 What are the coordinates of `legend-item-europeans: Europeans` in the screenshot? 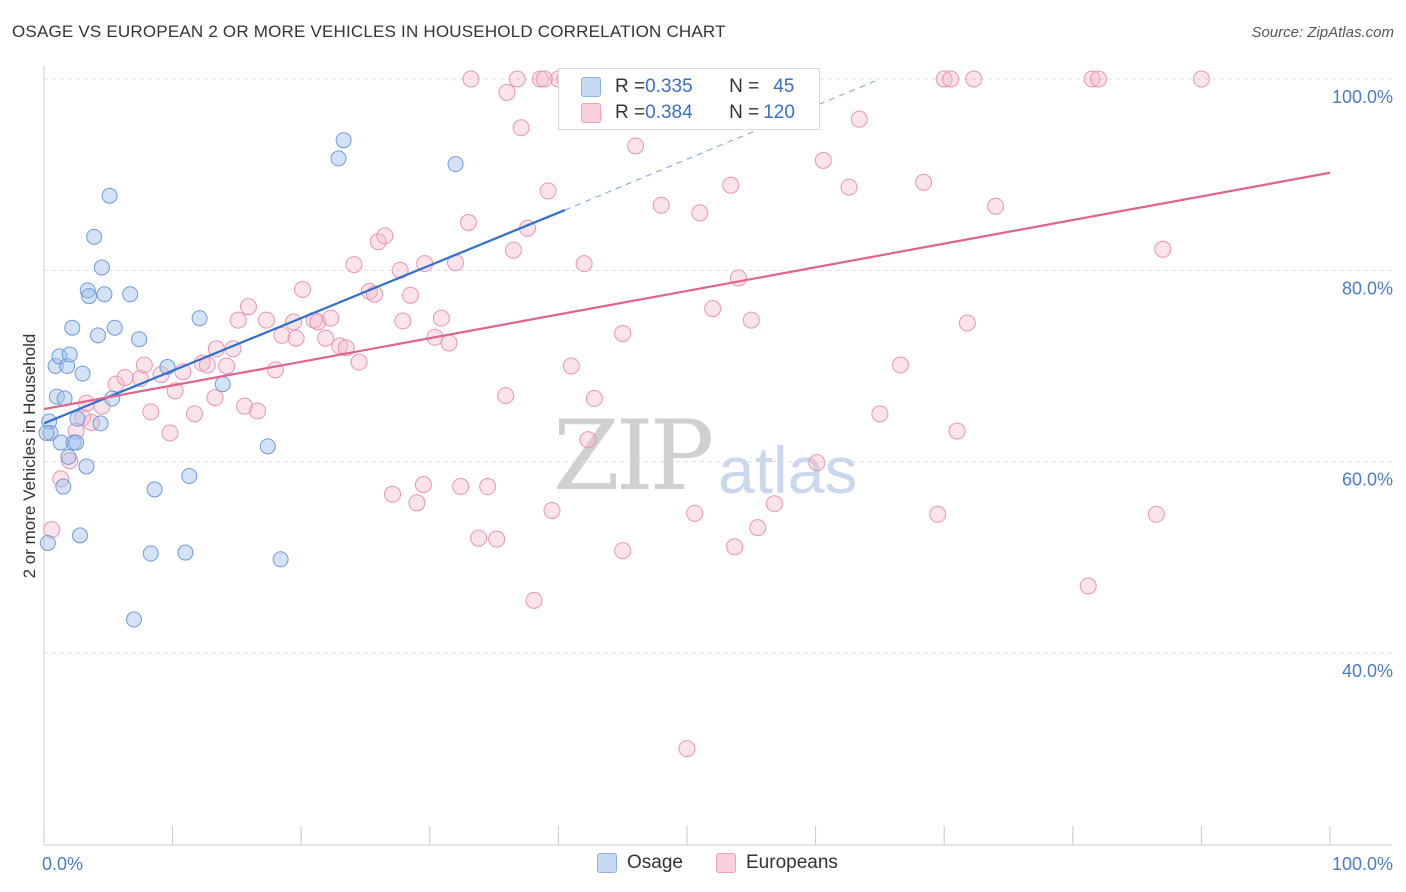 It's located at (777, 863).